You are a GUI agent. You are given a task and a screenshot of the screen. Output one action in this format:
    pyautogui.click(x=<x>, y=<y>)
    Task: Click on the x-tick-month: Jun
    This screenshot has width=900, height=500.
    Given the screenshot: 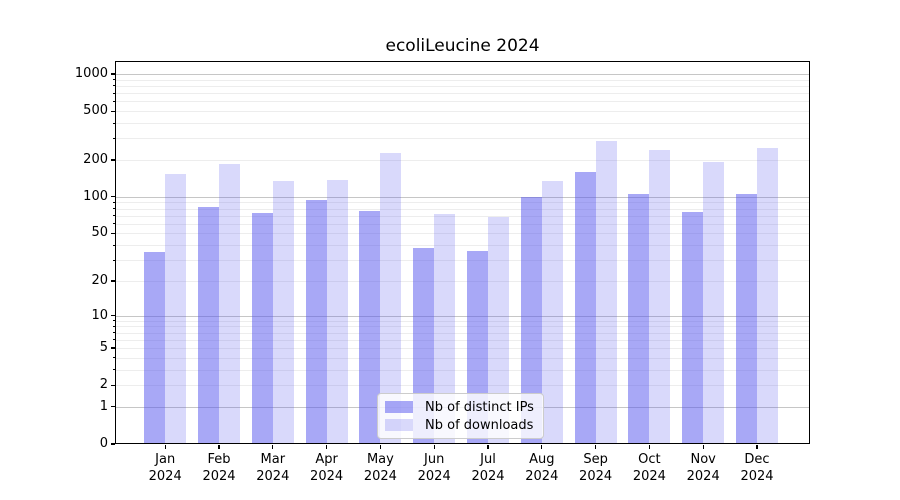 What is the action you would take?
    pyautogui.click(x=434, y=459)
    